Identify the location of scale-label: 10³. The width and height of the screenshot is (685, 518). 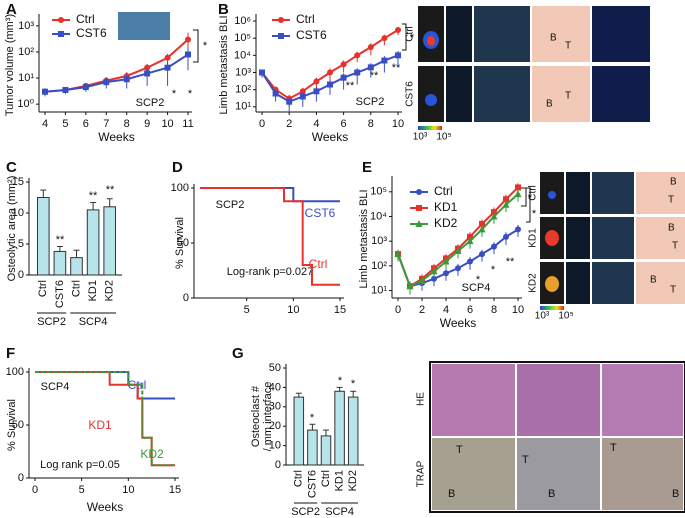
(542, 316).